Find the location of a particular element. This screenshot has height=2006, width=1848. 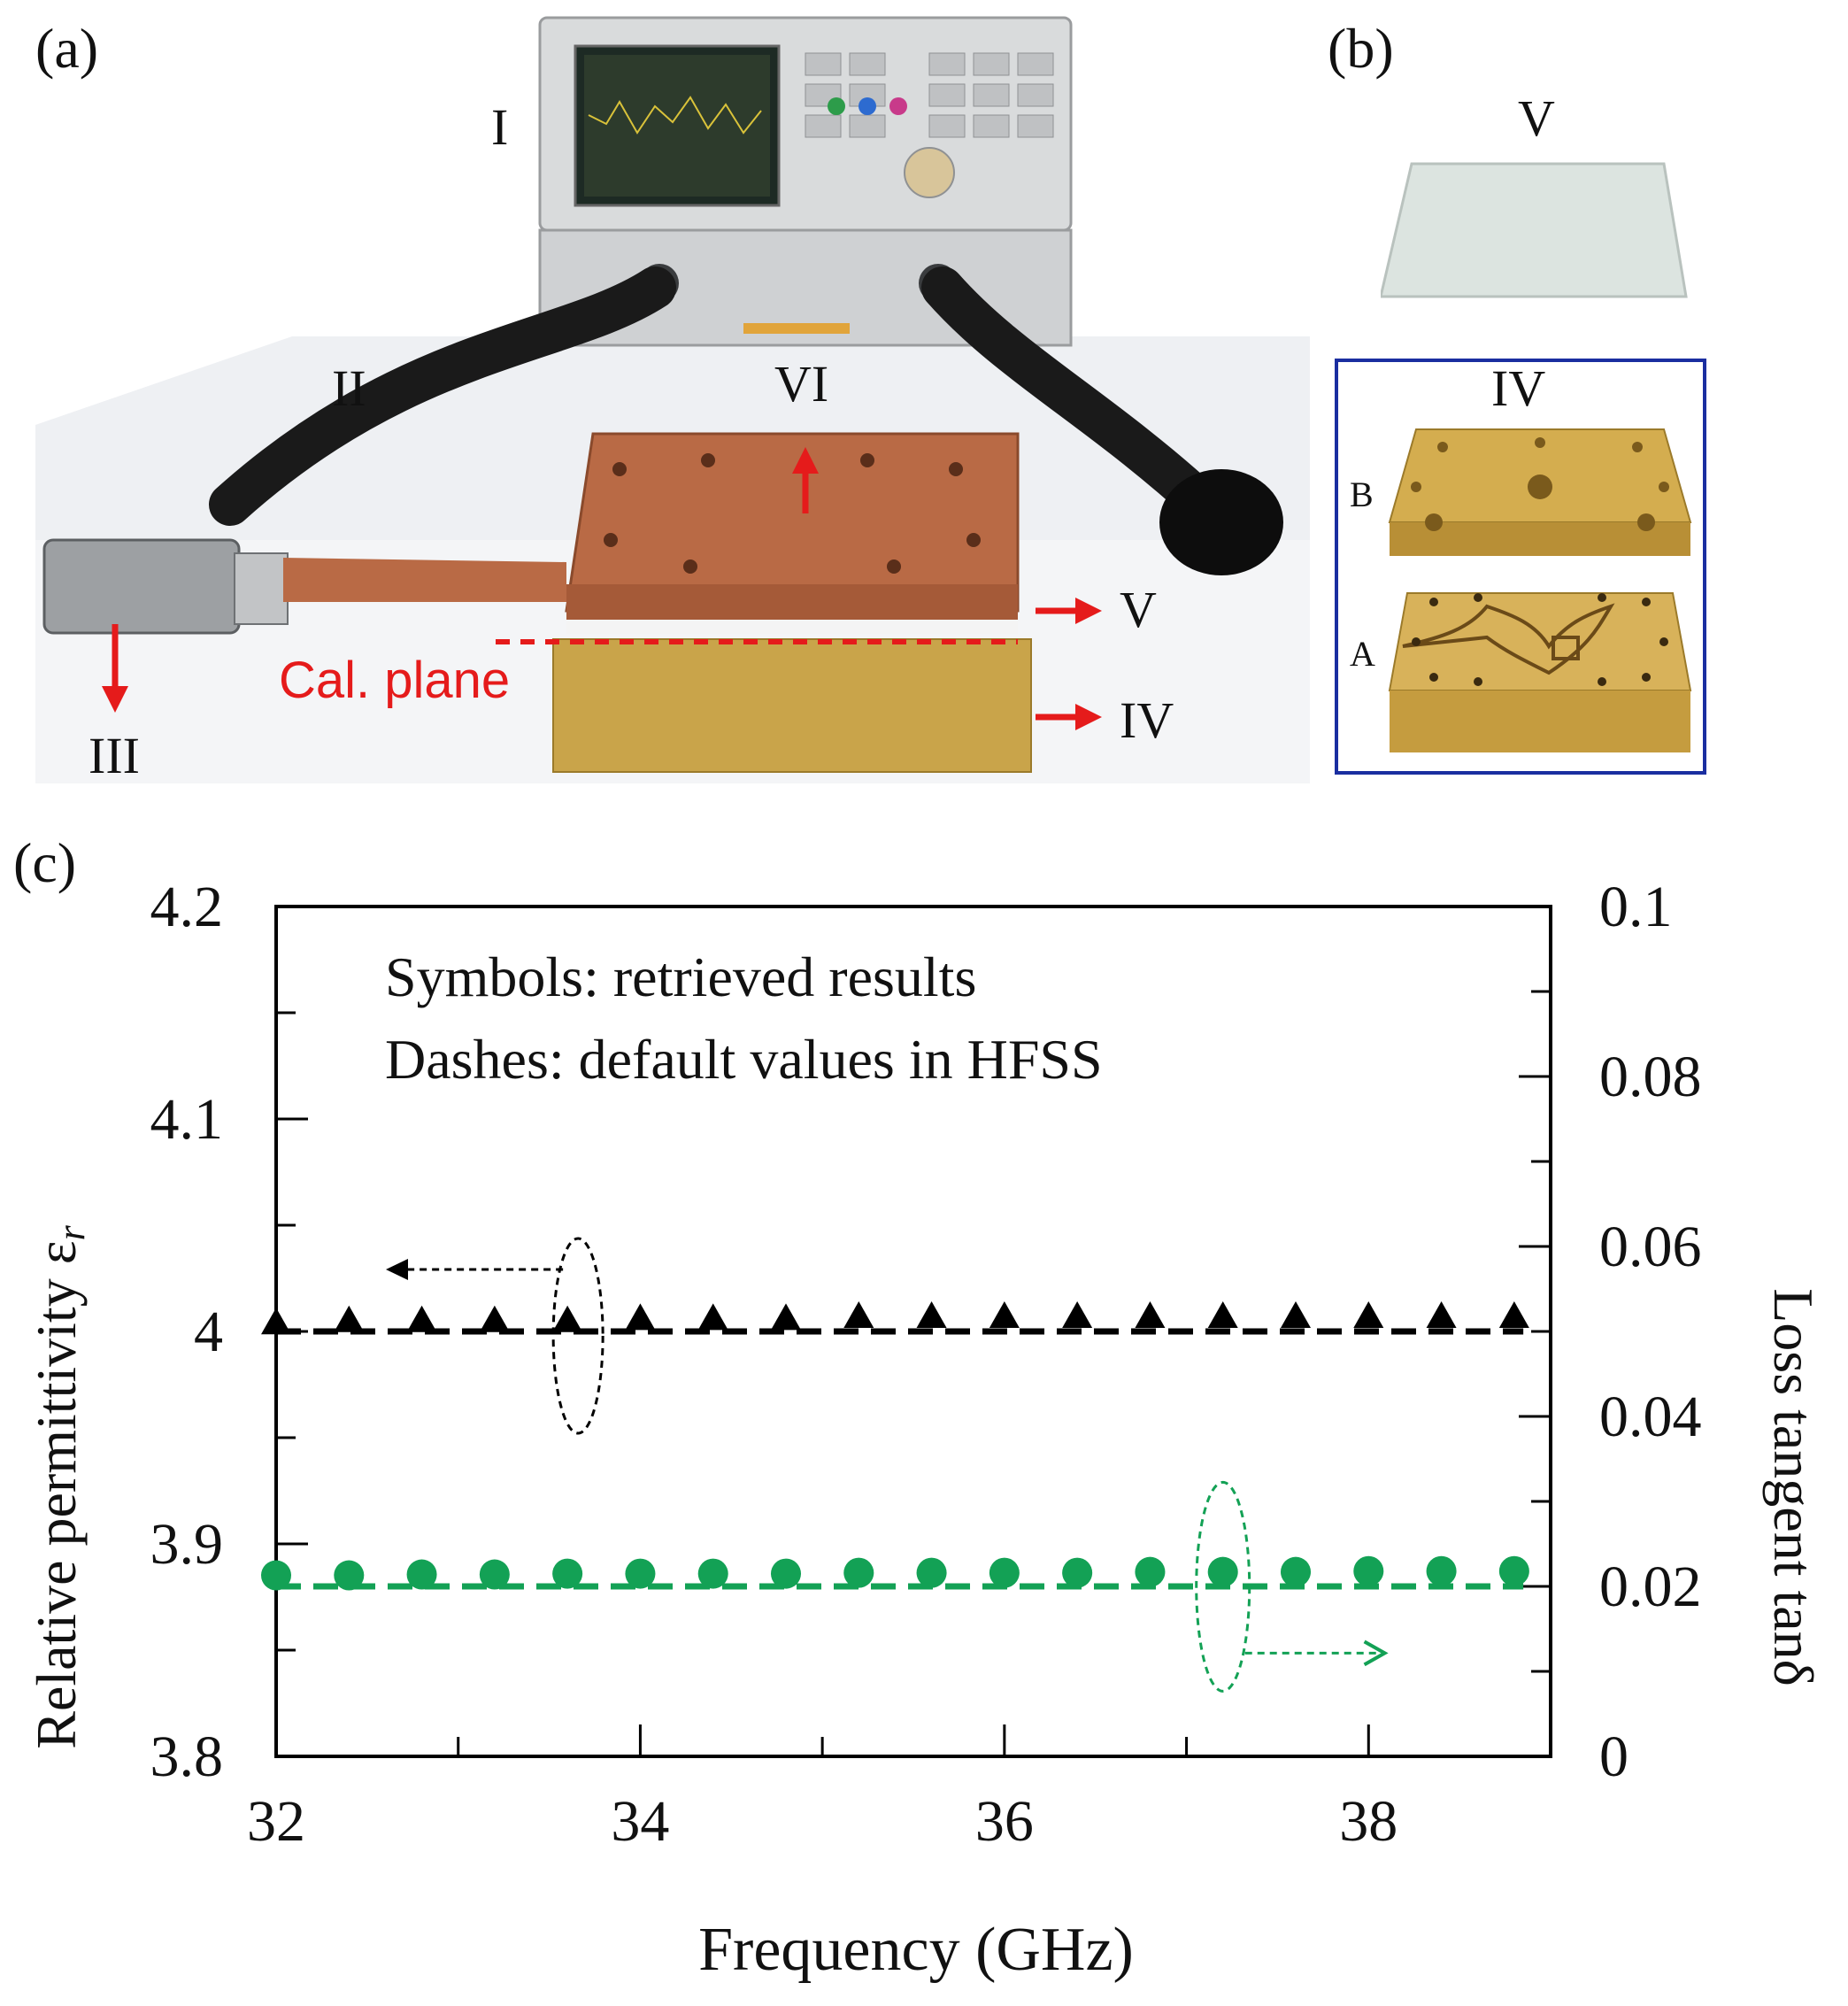

label-b-IV: IV is located at coordinates (1518, 388).